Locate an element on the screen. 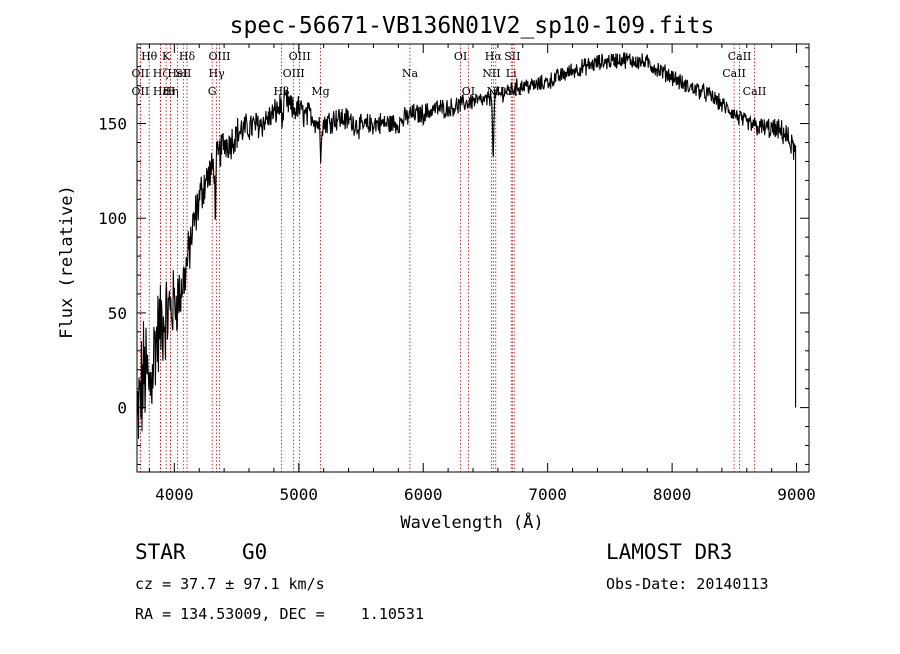 Image resolution: width=900 pixels, height=654 pixels. x-tick-label: 7000 is located at coordinates (547, 494).